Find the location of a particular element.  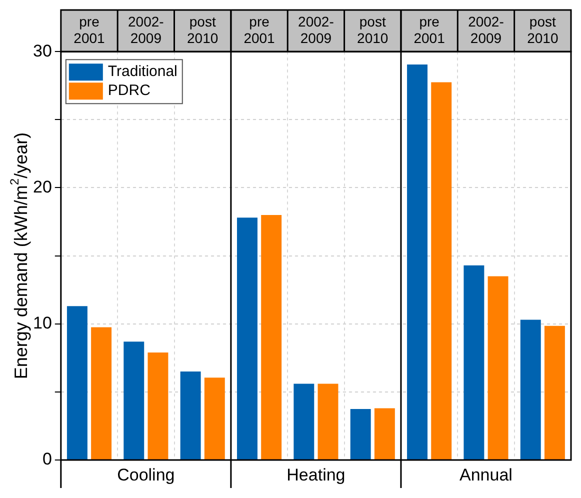

y-axis-title: Energy demand (kWh/m2/year) is located at coordinates (19, 256).